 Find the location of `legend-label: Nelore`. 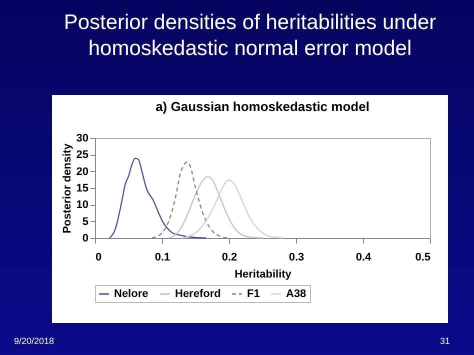

legend-label: Nelore is located at coordinates (131, 294).